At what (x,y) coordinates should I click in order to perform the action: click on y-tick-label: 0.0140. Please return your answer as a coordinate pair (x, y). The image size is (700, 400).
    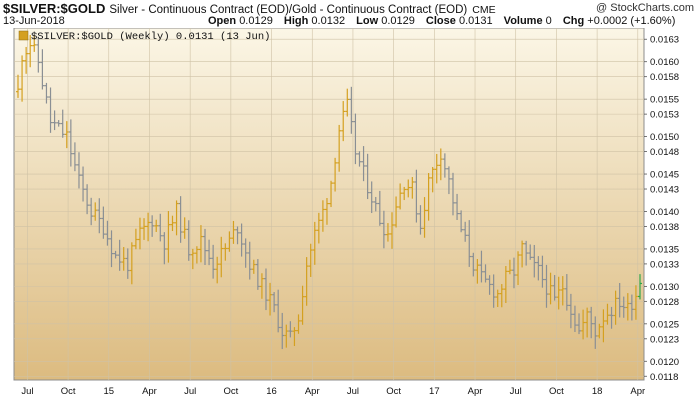
    Looking at the image, I should click on (664, 212).